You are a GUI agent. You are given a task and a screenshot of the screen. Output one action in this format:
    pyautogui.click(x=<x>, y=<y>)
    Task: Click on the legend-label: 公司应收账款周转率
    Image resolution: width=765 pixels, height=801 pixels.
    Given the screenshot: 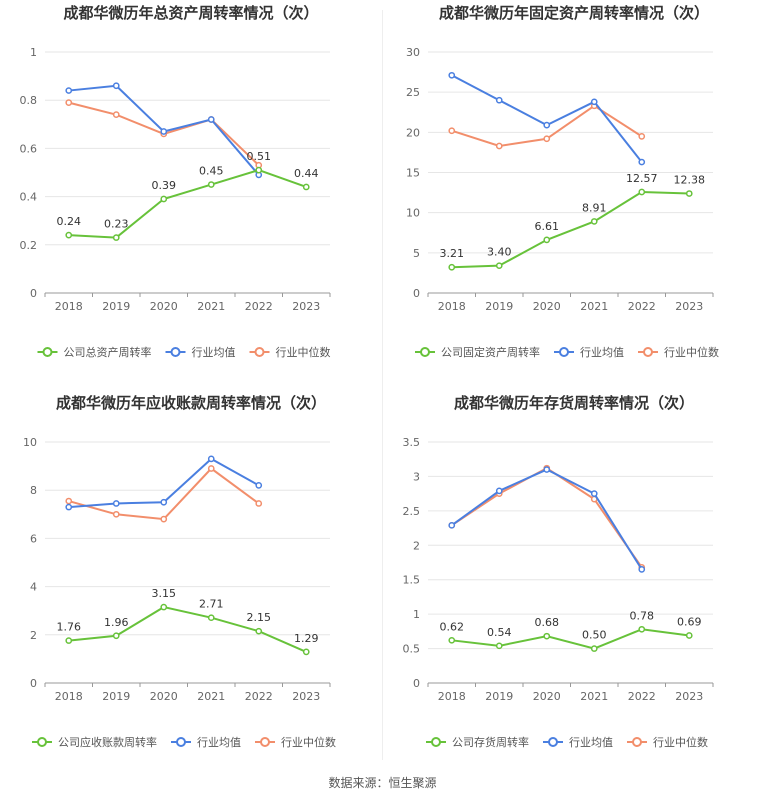 What is the action you would take?
    pyautogui.click(x=107, y=742)
    